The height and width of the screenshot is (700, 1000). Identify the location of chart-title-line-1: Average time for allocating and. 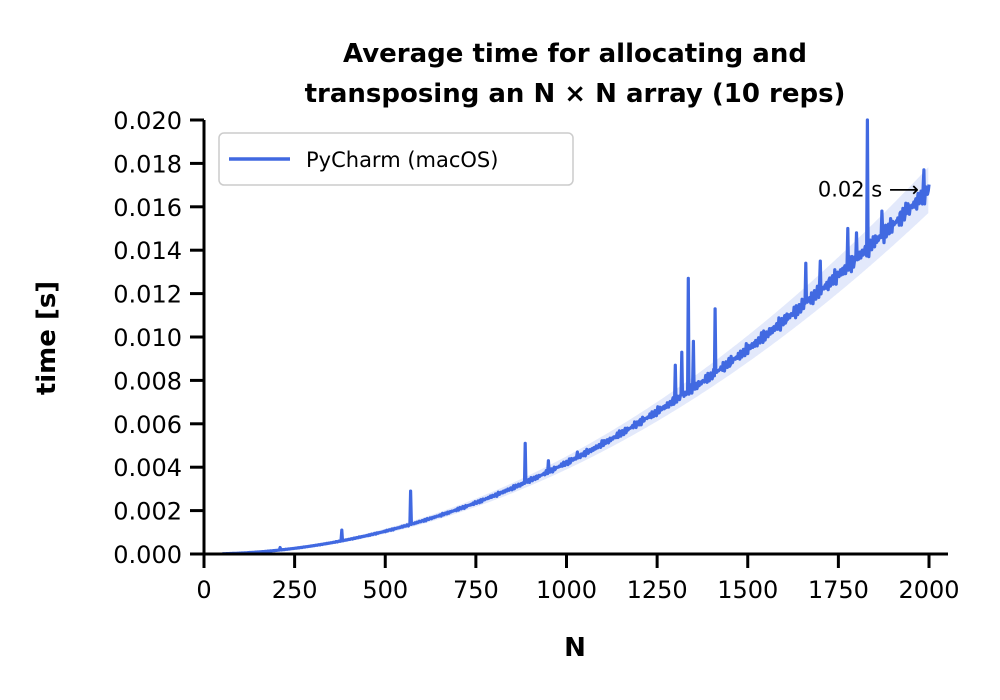
(575, 54).